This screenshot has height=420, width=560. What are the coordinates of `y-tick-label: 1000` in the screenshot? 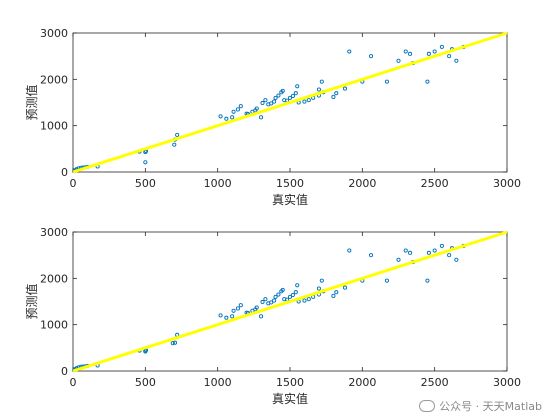 It's located at (54, 126).